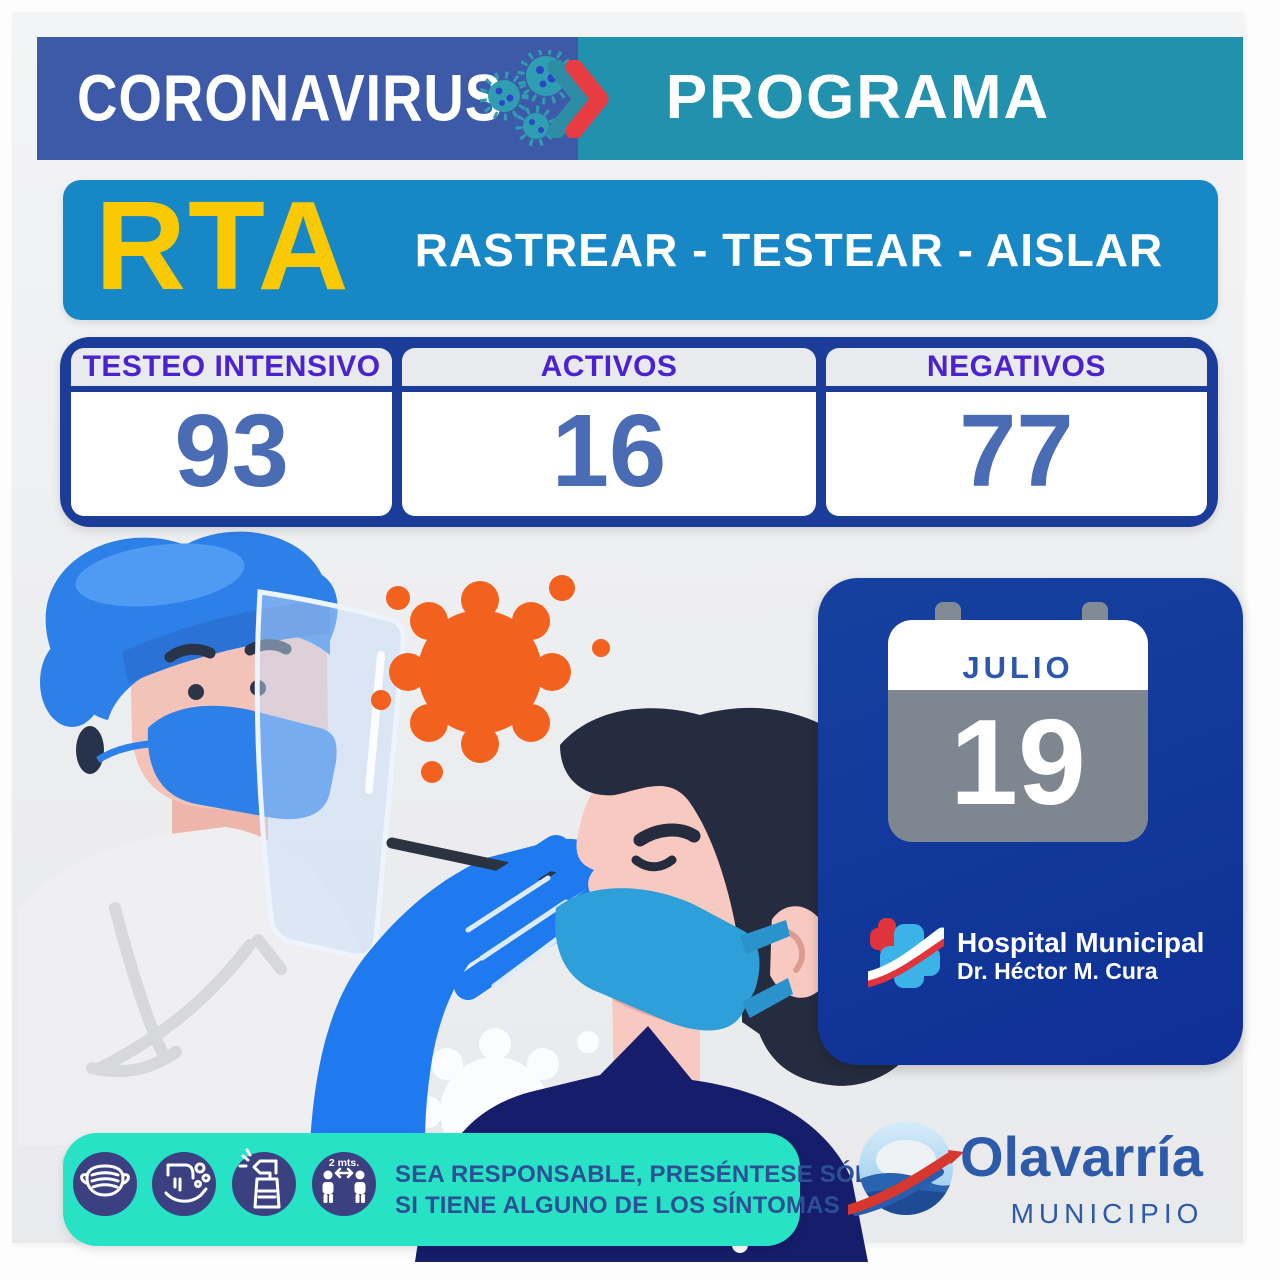 The height and width of the screenshot is (1280, 1280). I want to click on header-right-bar: PROGRAMA, so click(910, 98).